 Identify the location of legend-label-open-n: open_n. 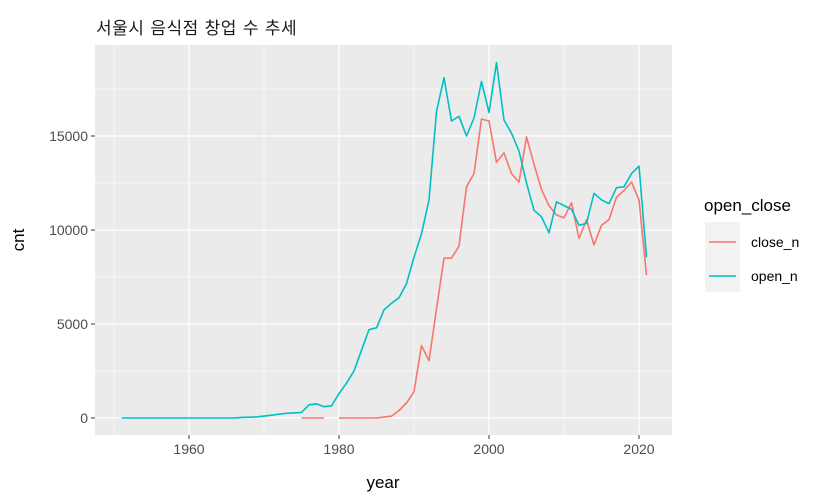
(774, 276).